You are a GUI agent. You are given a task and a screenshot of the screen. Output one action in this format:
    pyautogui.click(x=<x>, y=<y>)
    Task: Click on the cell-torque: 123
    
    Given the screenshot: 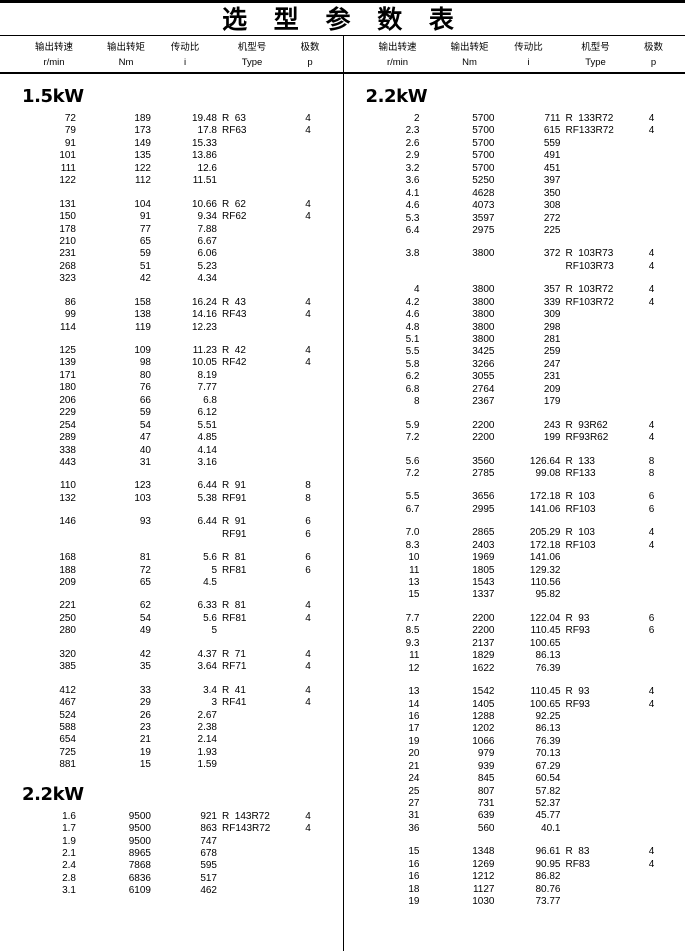 What is the action you would take?
    pyautogui.click(x=142, y=486)
    